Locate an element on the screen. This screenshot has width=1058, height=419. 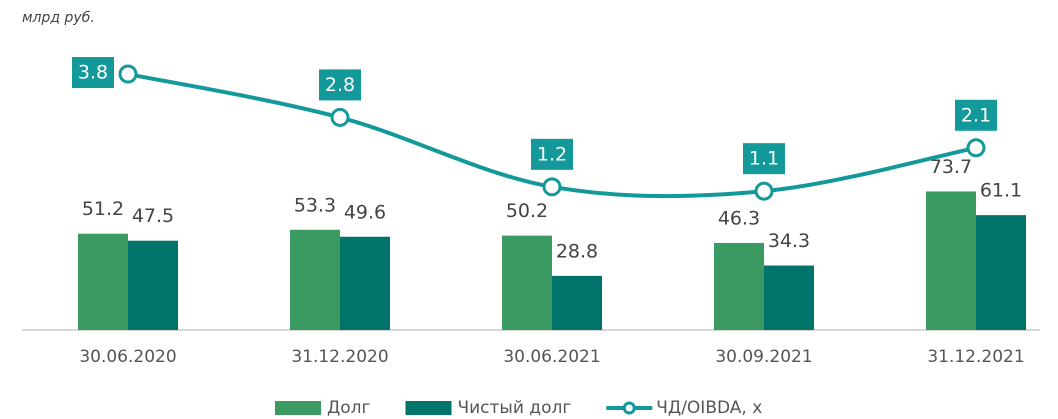
line-value-label: 1.2 is located at coordinates (552, 154).